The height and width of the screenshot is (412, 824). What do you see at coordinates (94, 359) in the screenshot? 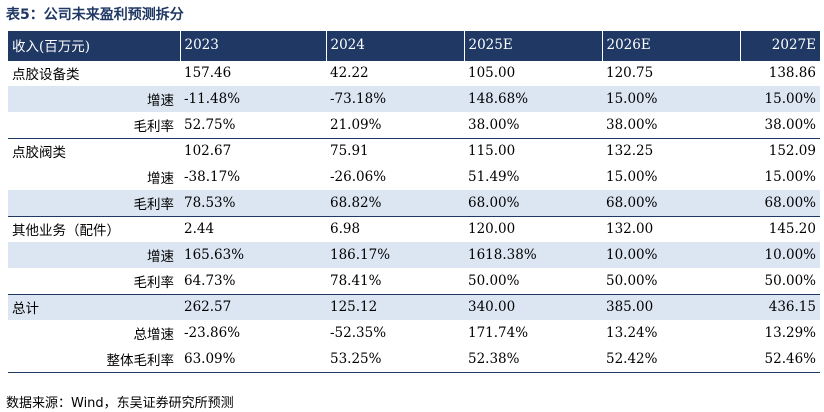
I see `row-label: 整体毛利率` at bounding box center [94, 359].